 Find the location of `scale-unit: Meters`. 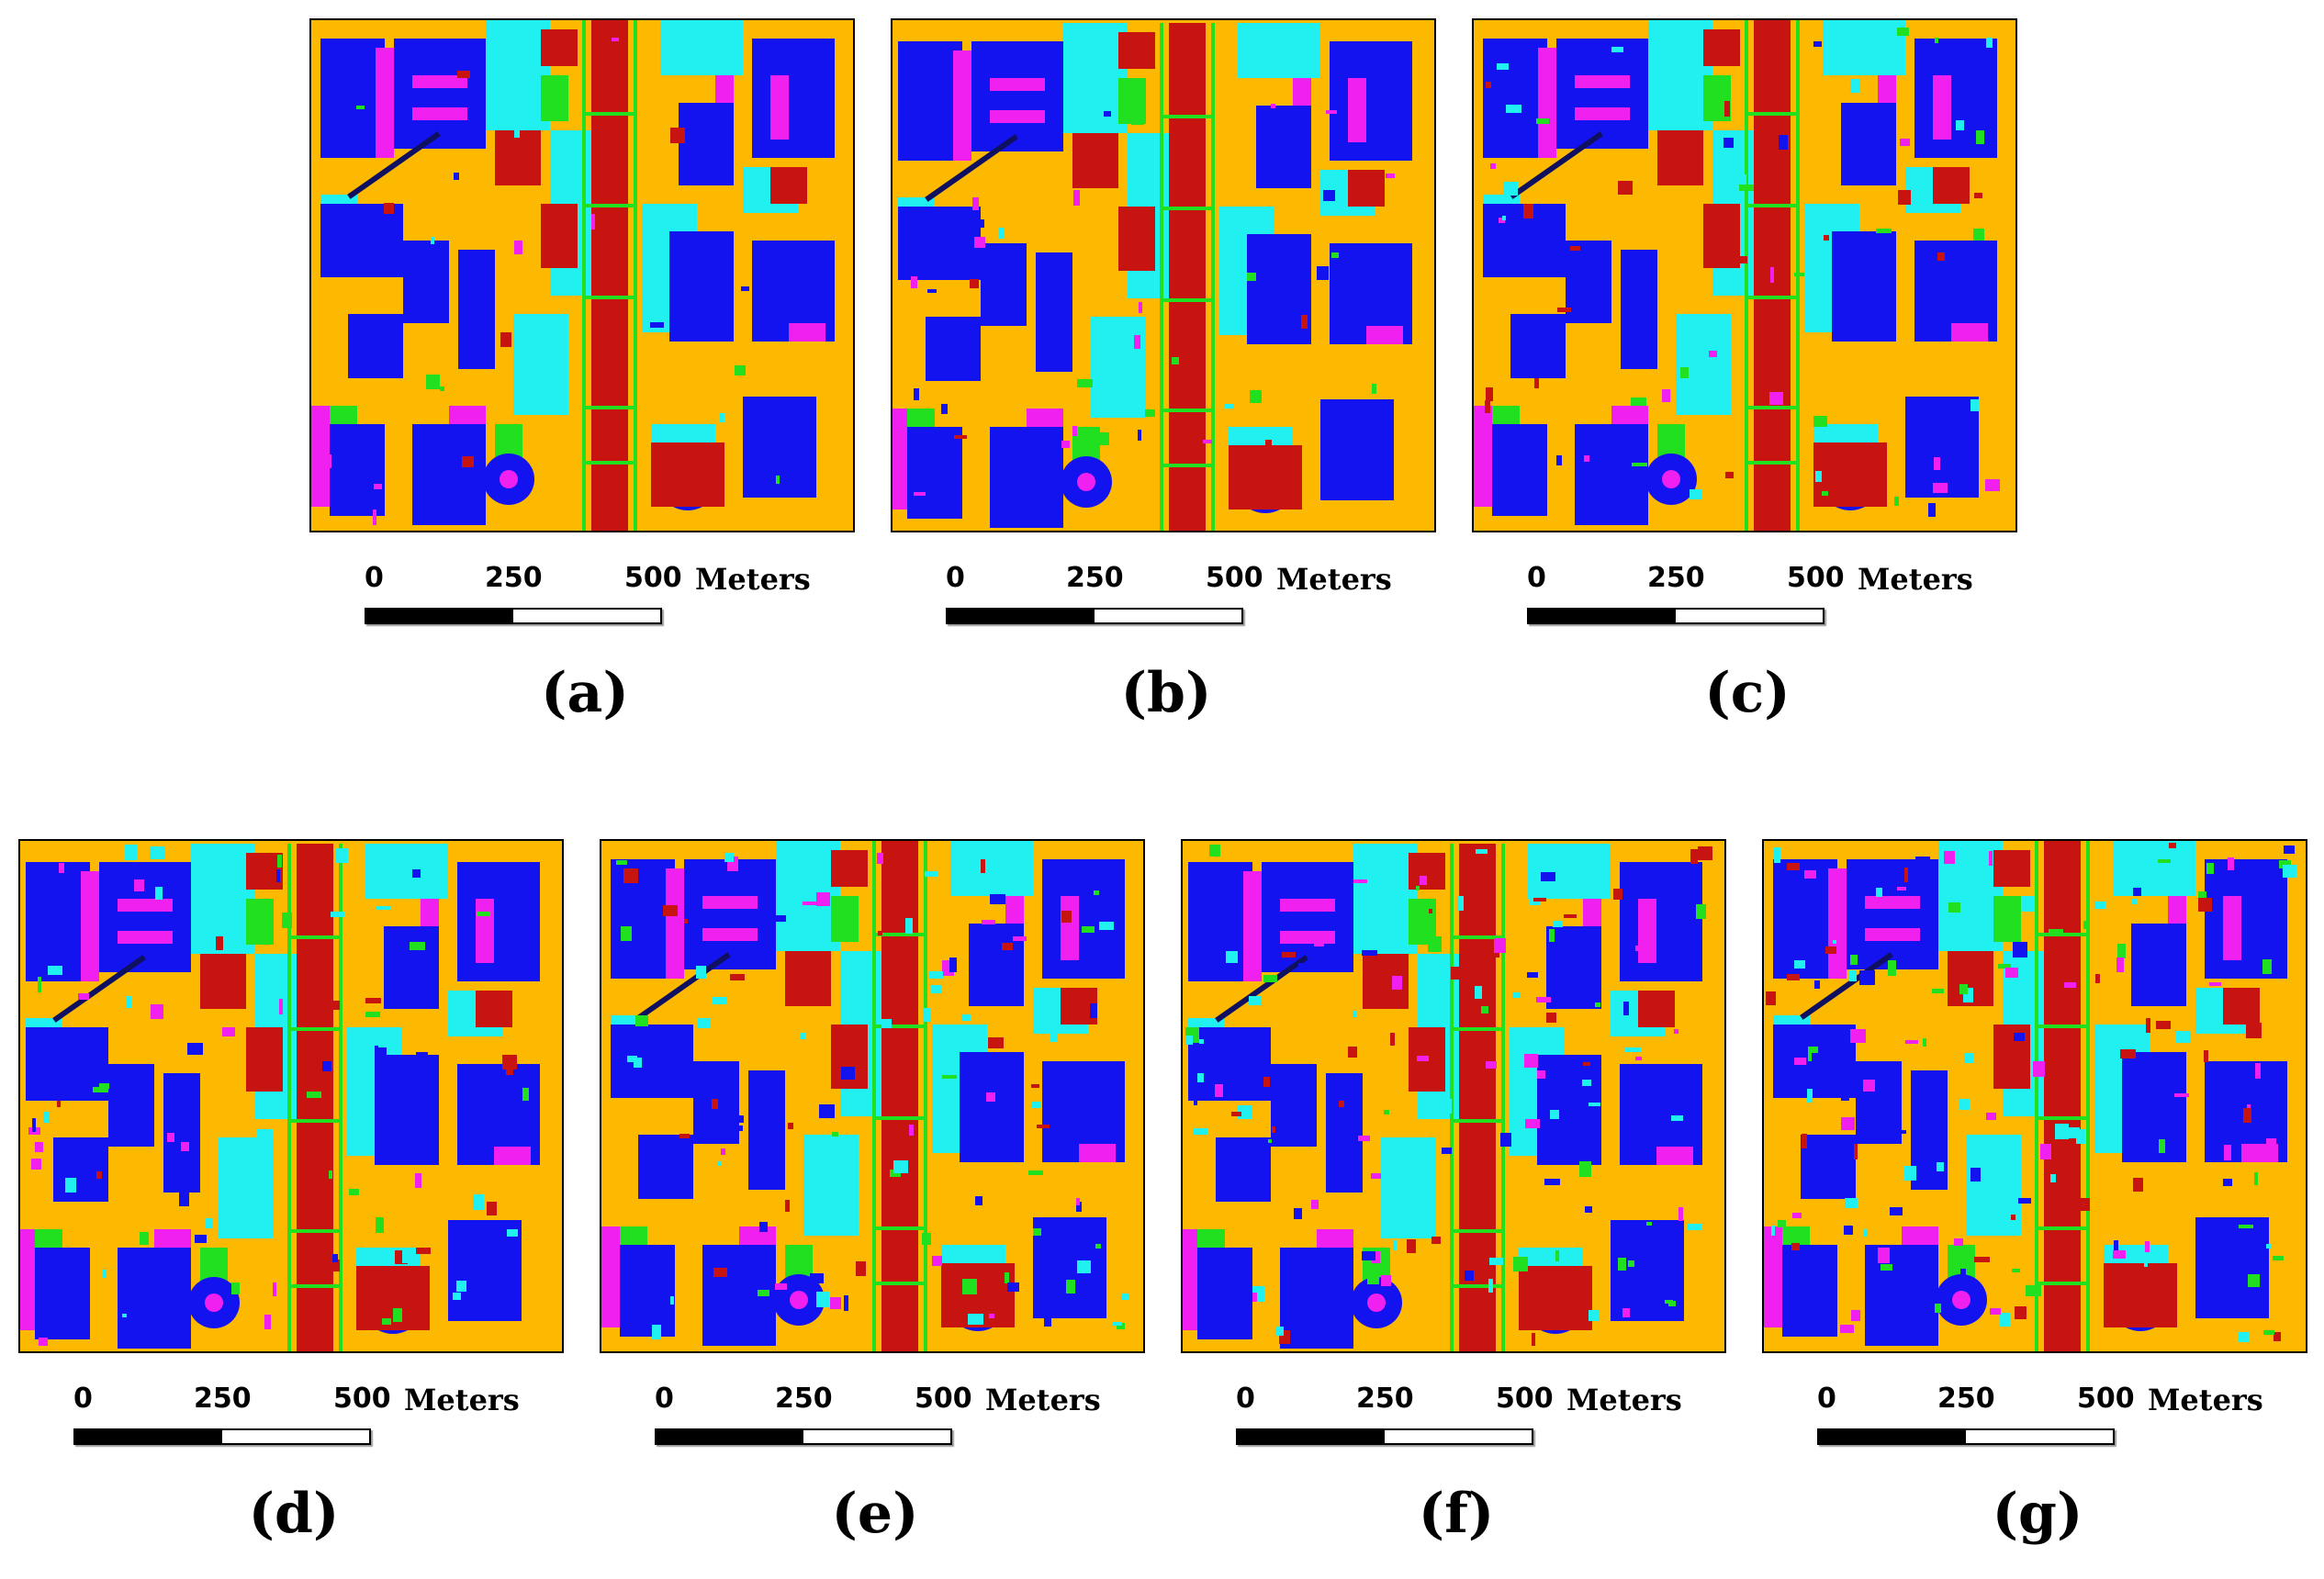

scale-unit: Meters is located at coordinates (1334, 580).